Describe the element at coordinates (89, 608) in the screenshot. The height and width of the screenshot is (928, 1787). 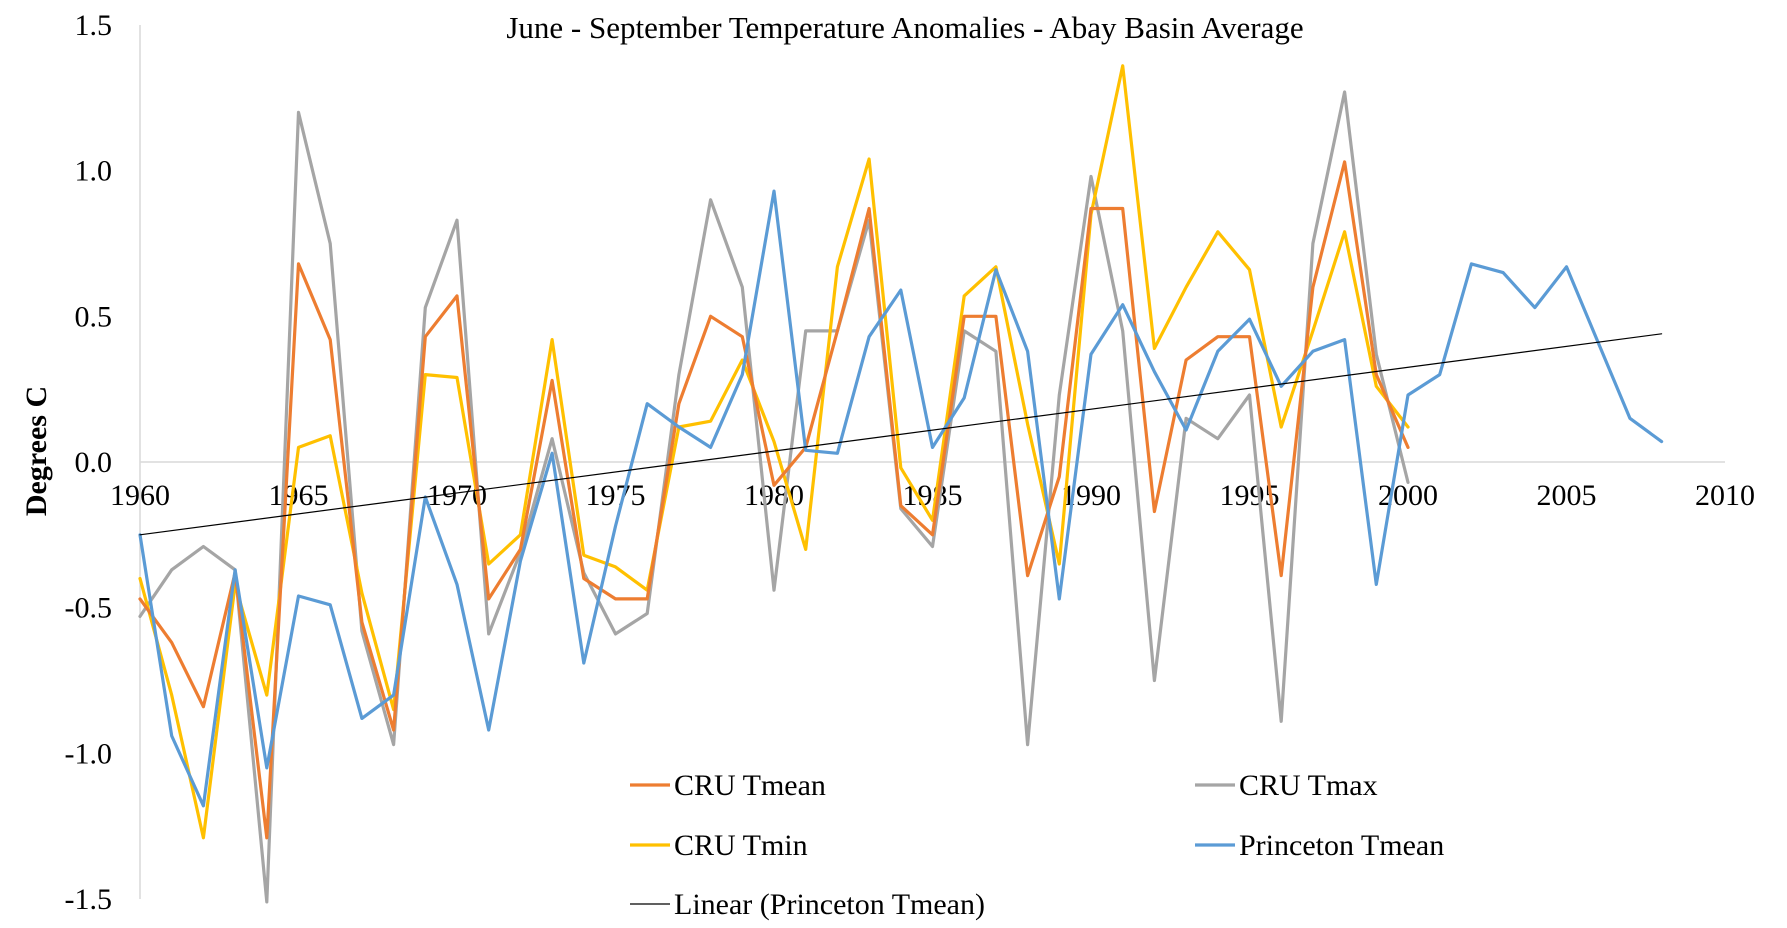
I see `y-tick-label: -0.5` at that location.